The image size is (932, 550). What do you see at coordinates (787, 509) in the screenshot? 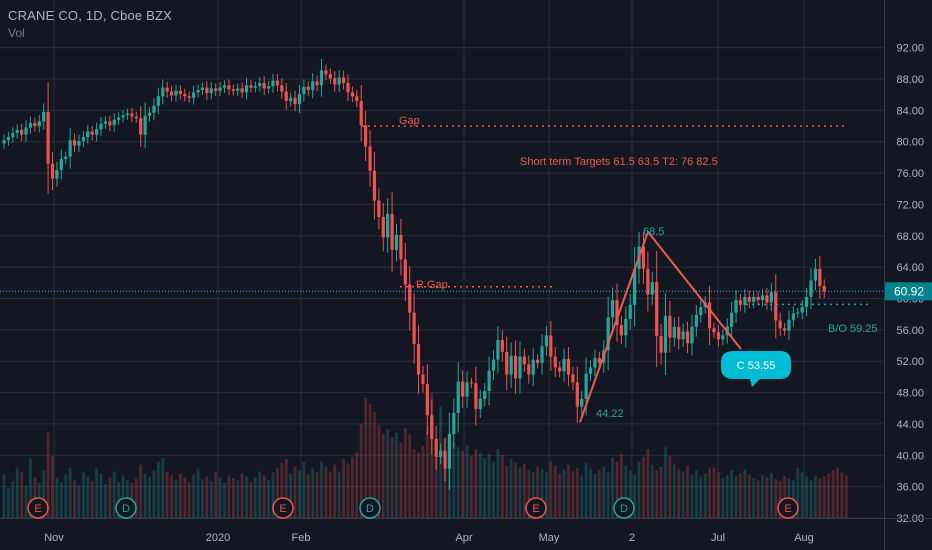
I see `event-marker-label: E` at bounding box center [787, 509].